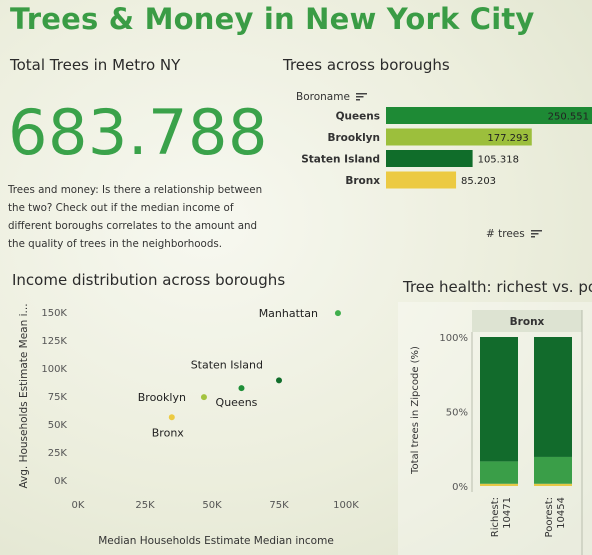 The height and width of the screenshot is (555, 592). I want to click on bar-staten-island, so click(429, 158).